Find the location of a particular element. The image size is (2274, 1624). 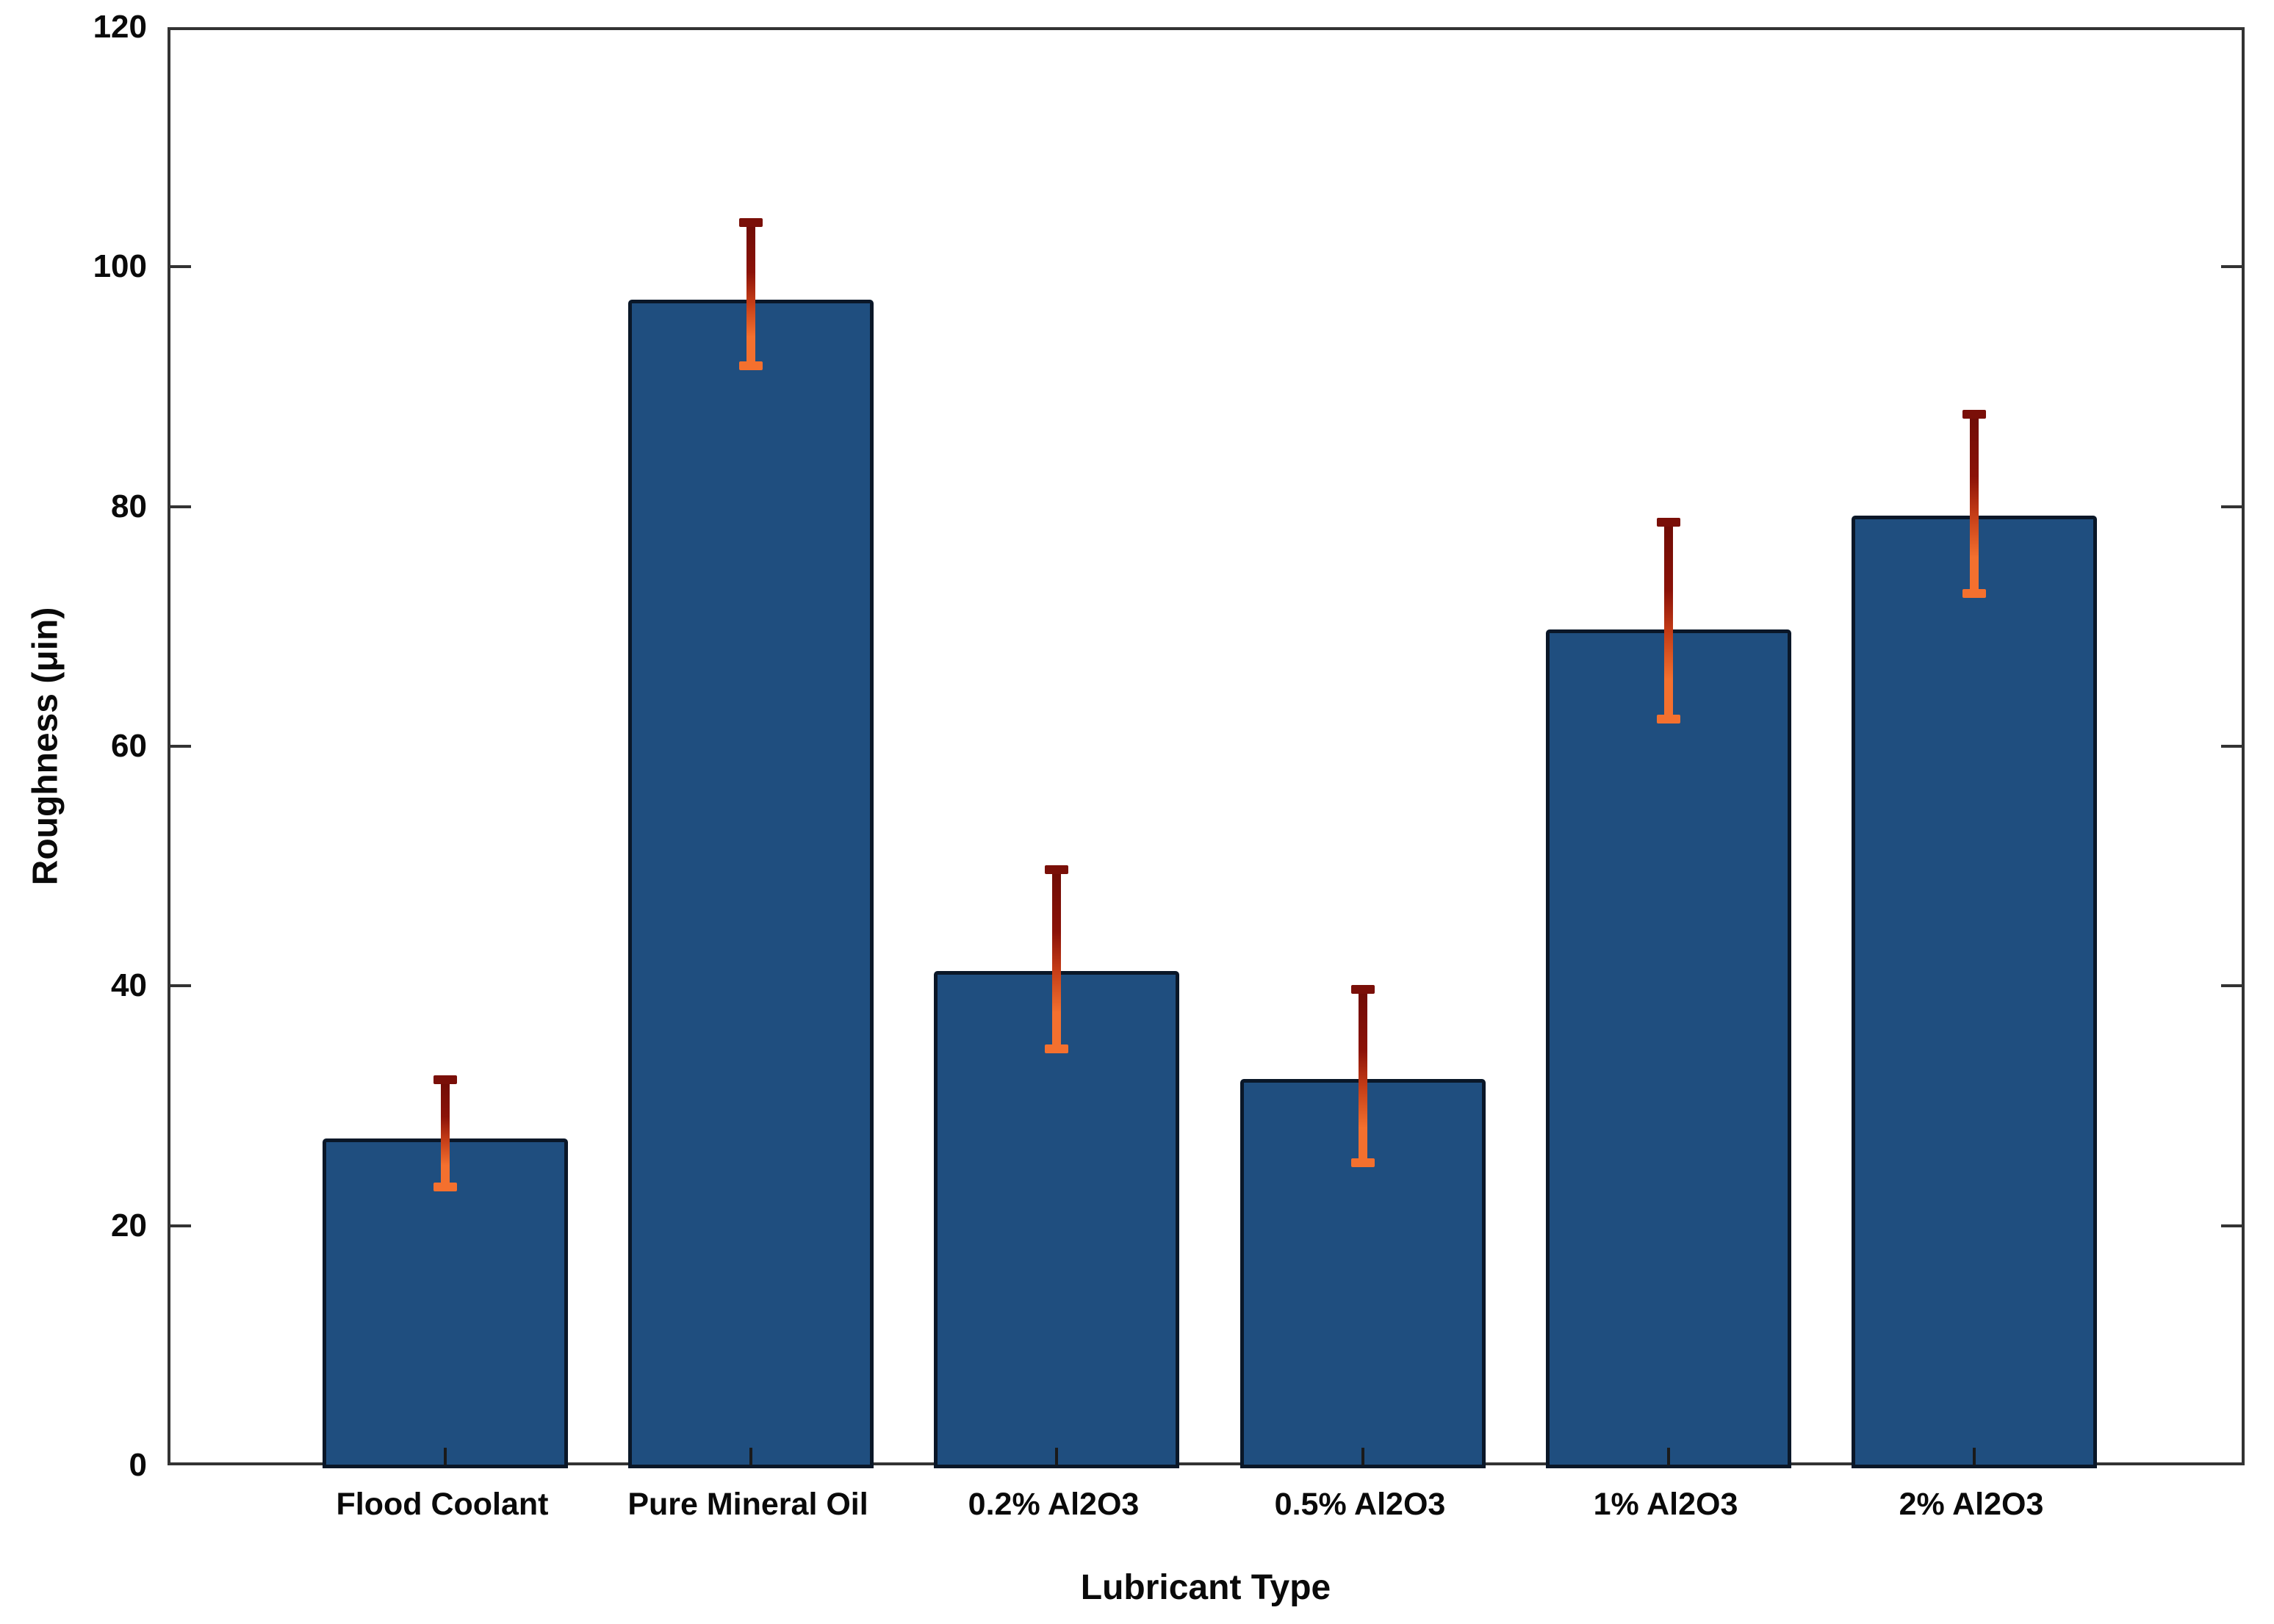

bar-2-al2o3 is located at coordinates (1974, 992).